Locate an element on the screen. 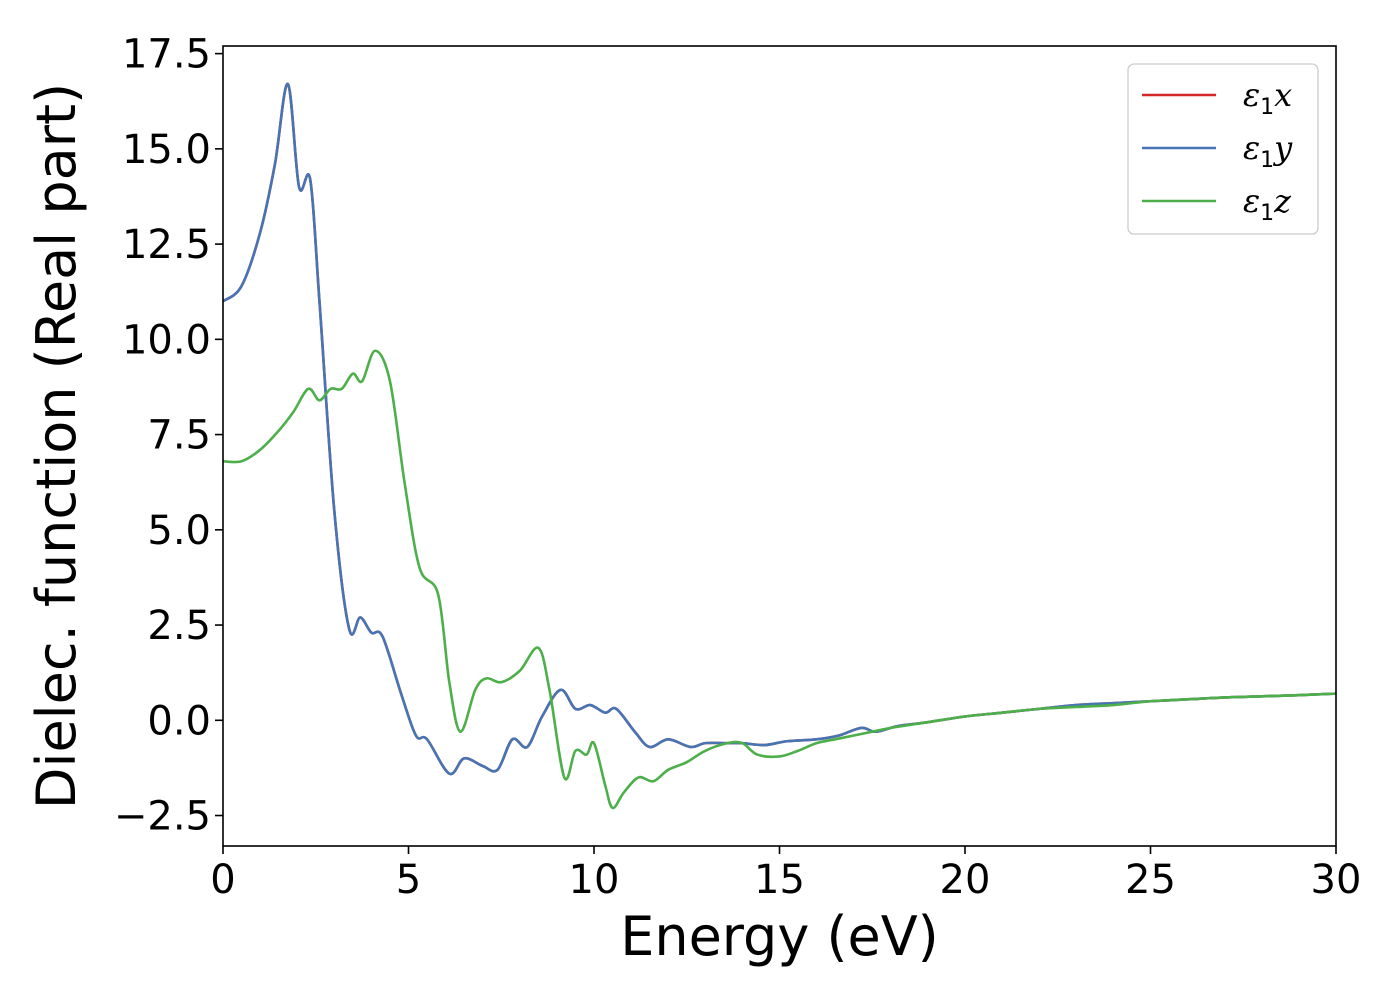 The width and height of the screenshot is (1400, 1000). y-tick-label: 12.5 is located at coordinates (166, 245).